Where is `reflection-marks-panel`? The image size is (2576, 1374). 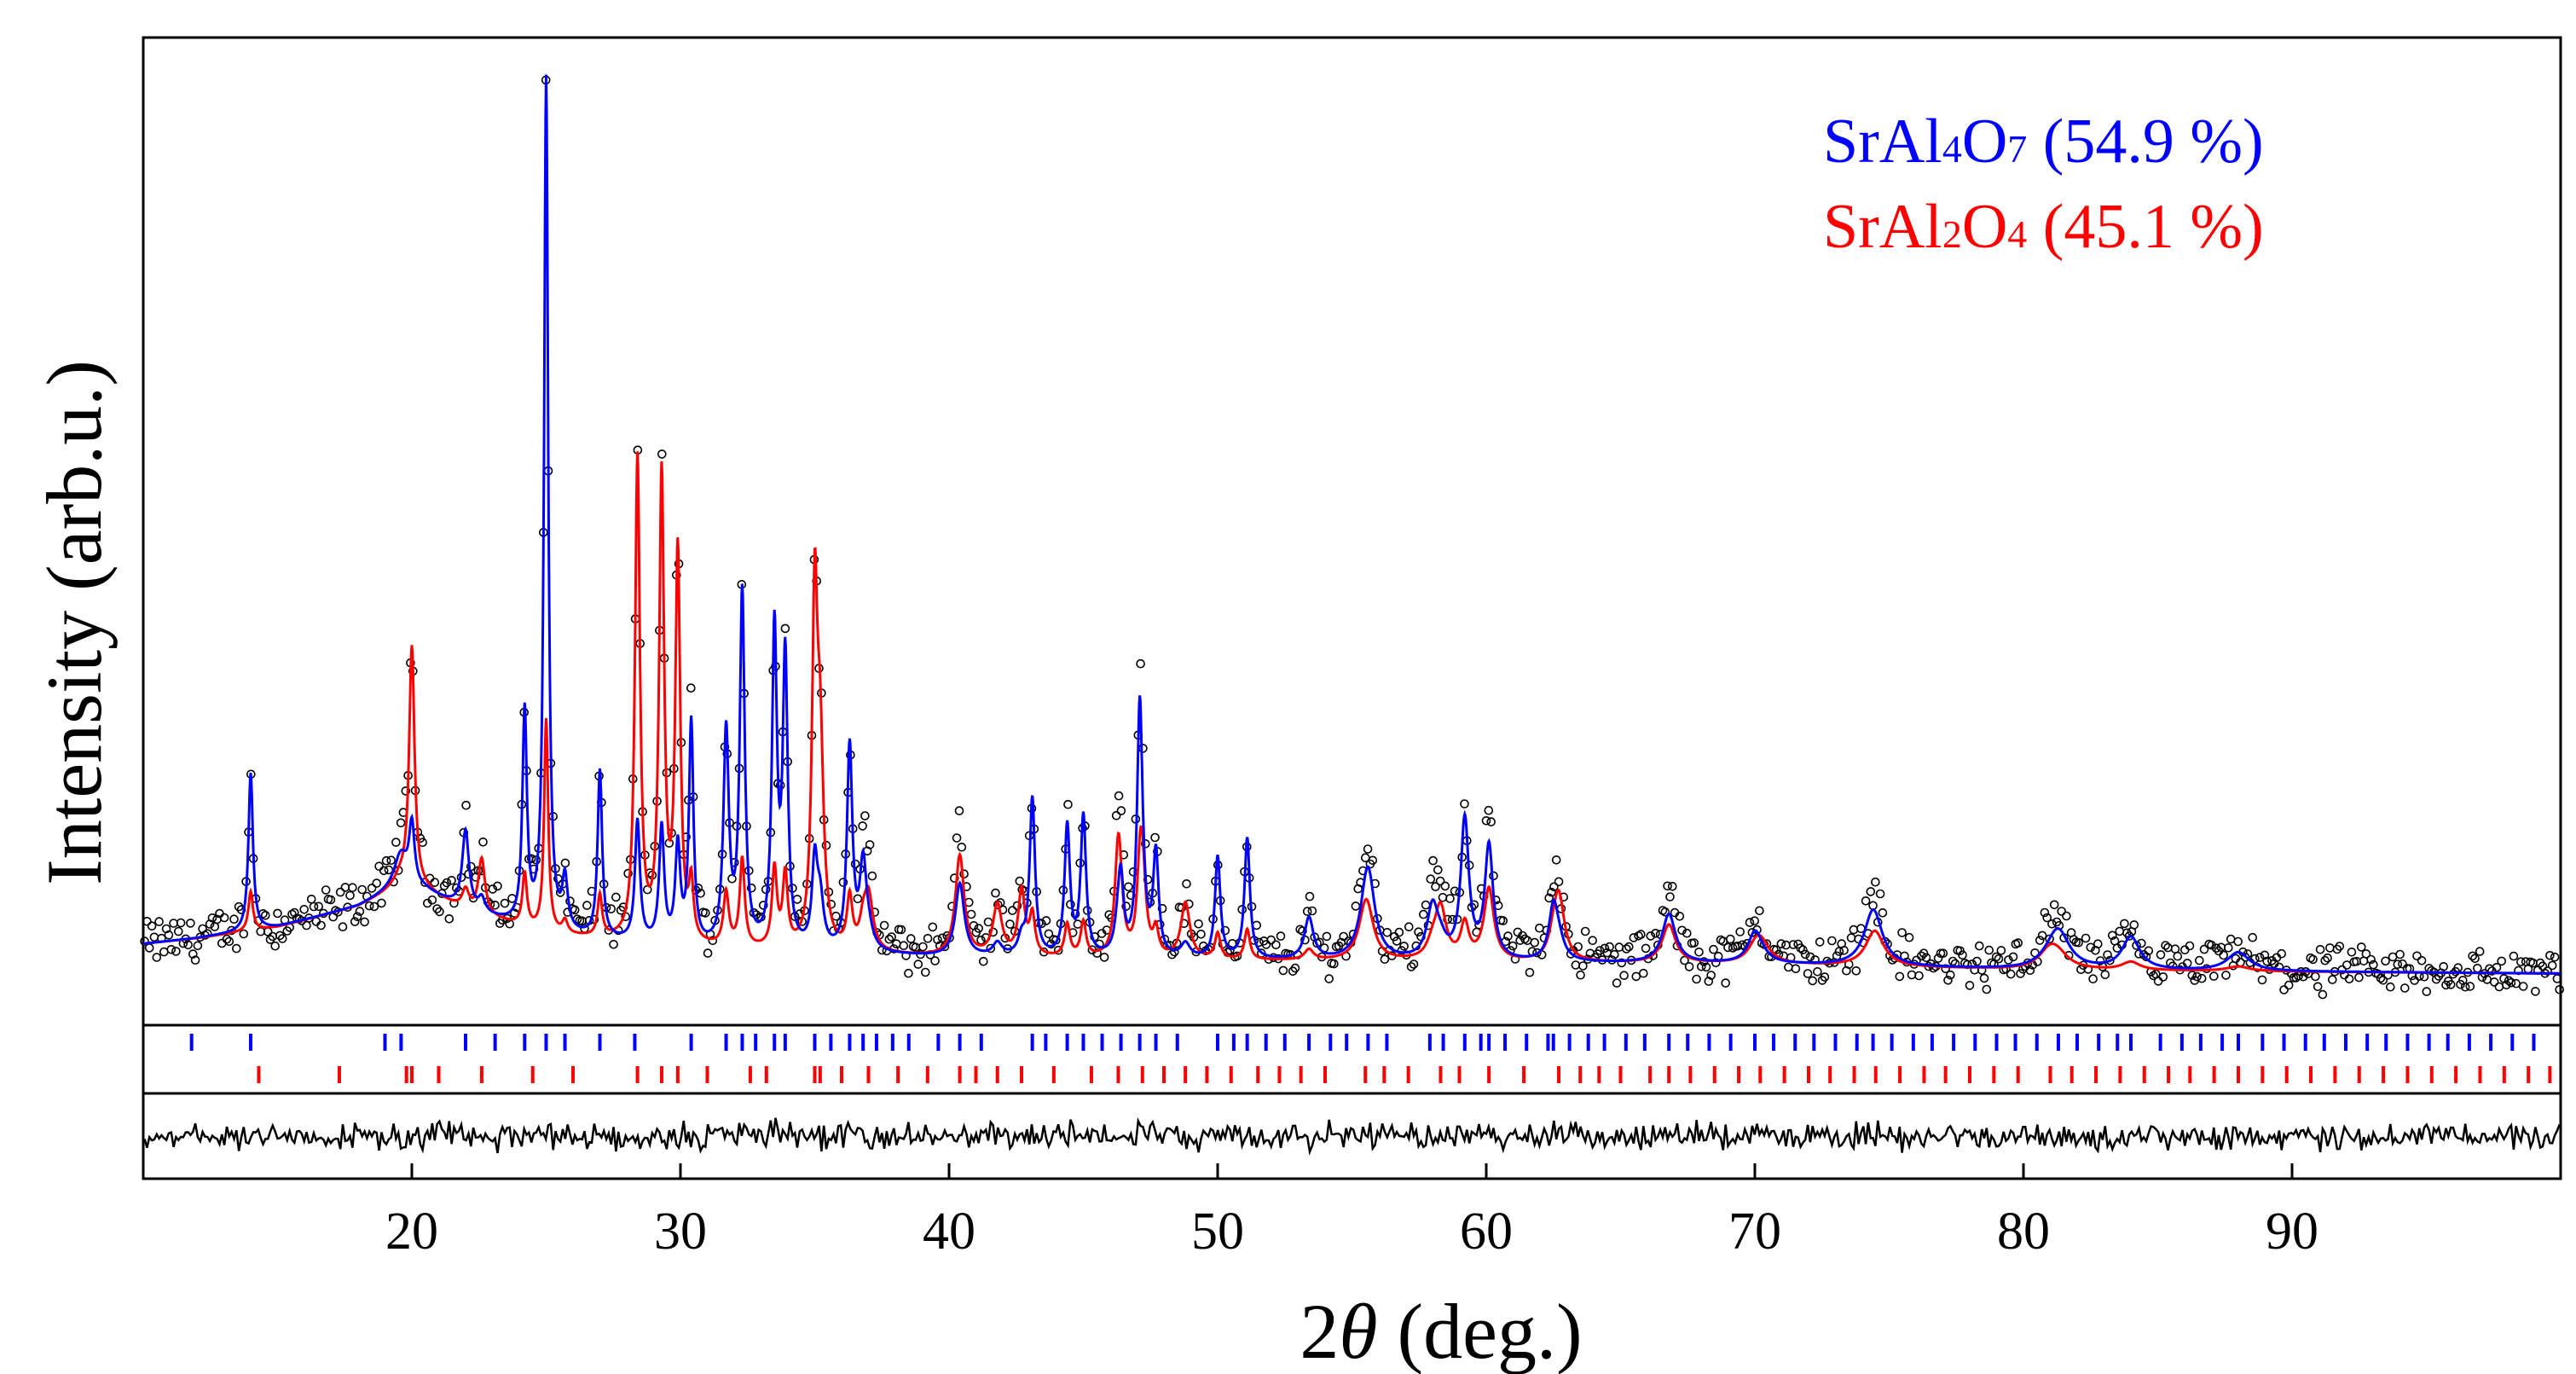
reflection-marks-panel is located at coordinates (1352, 1059).